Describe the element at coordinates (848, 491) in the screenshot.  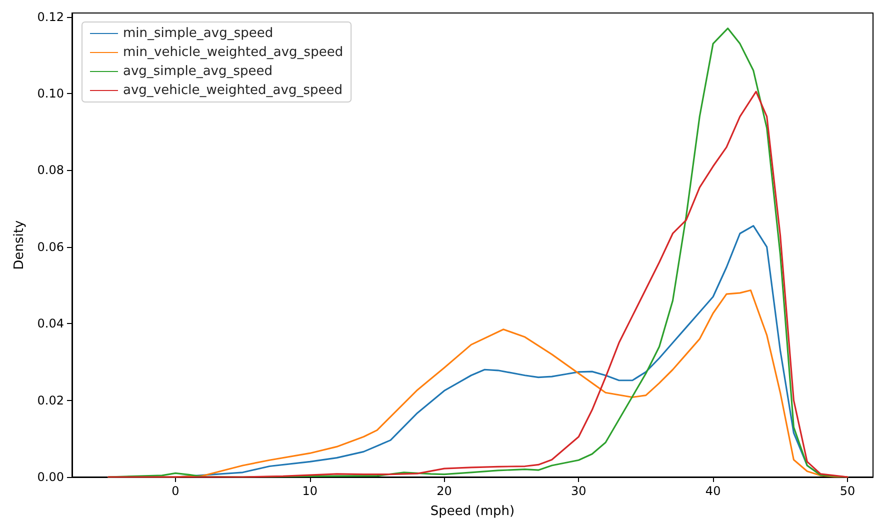
I see `x-tick-label: 50` at that location.